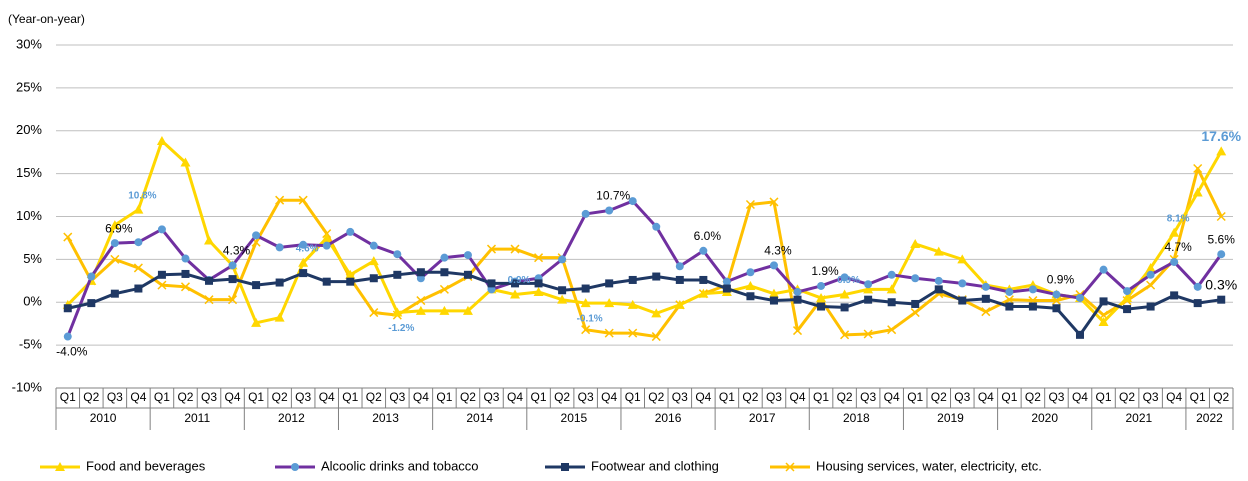 The width and height of the screenshot is (1248, 481). Describe the element at coordinates (103, 418) in the screenshot. I see `year-label: 2010` at that location.